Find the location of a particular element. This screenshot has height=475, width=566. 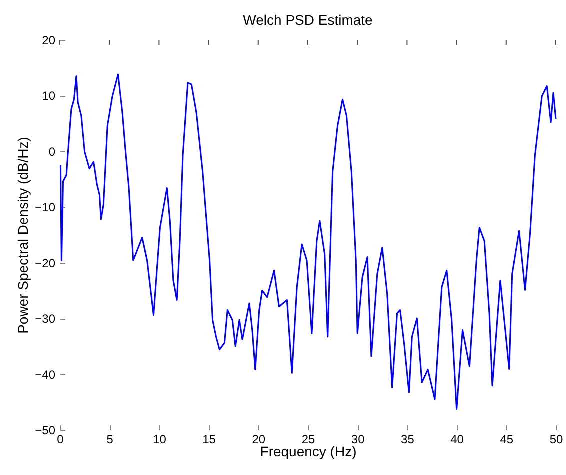

y-tick-label: −40 is located at coordinates (45, 375).